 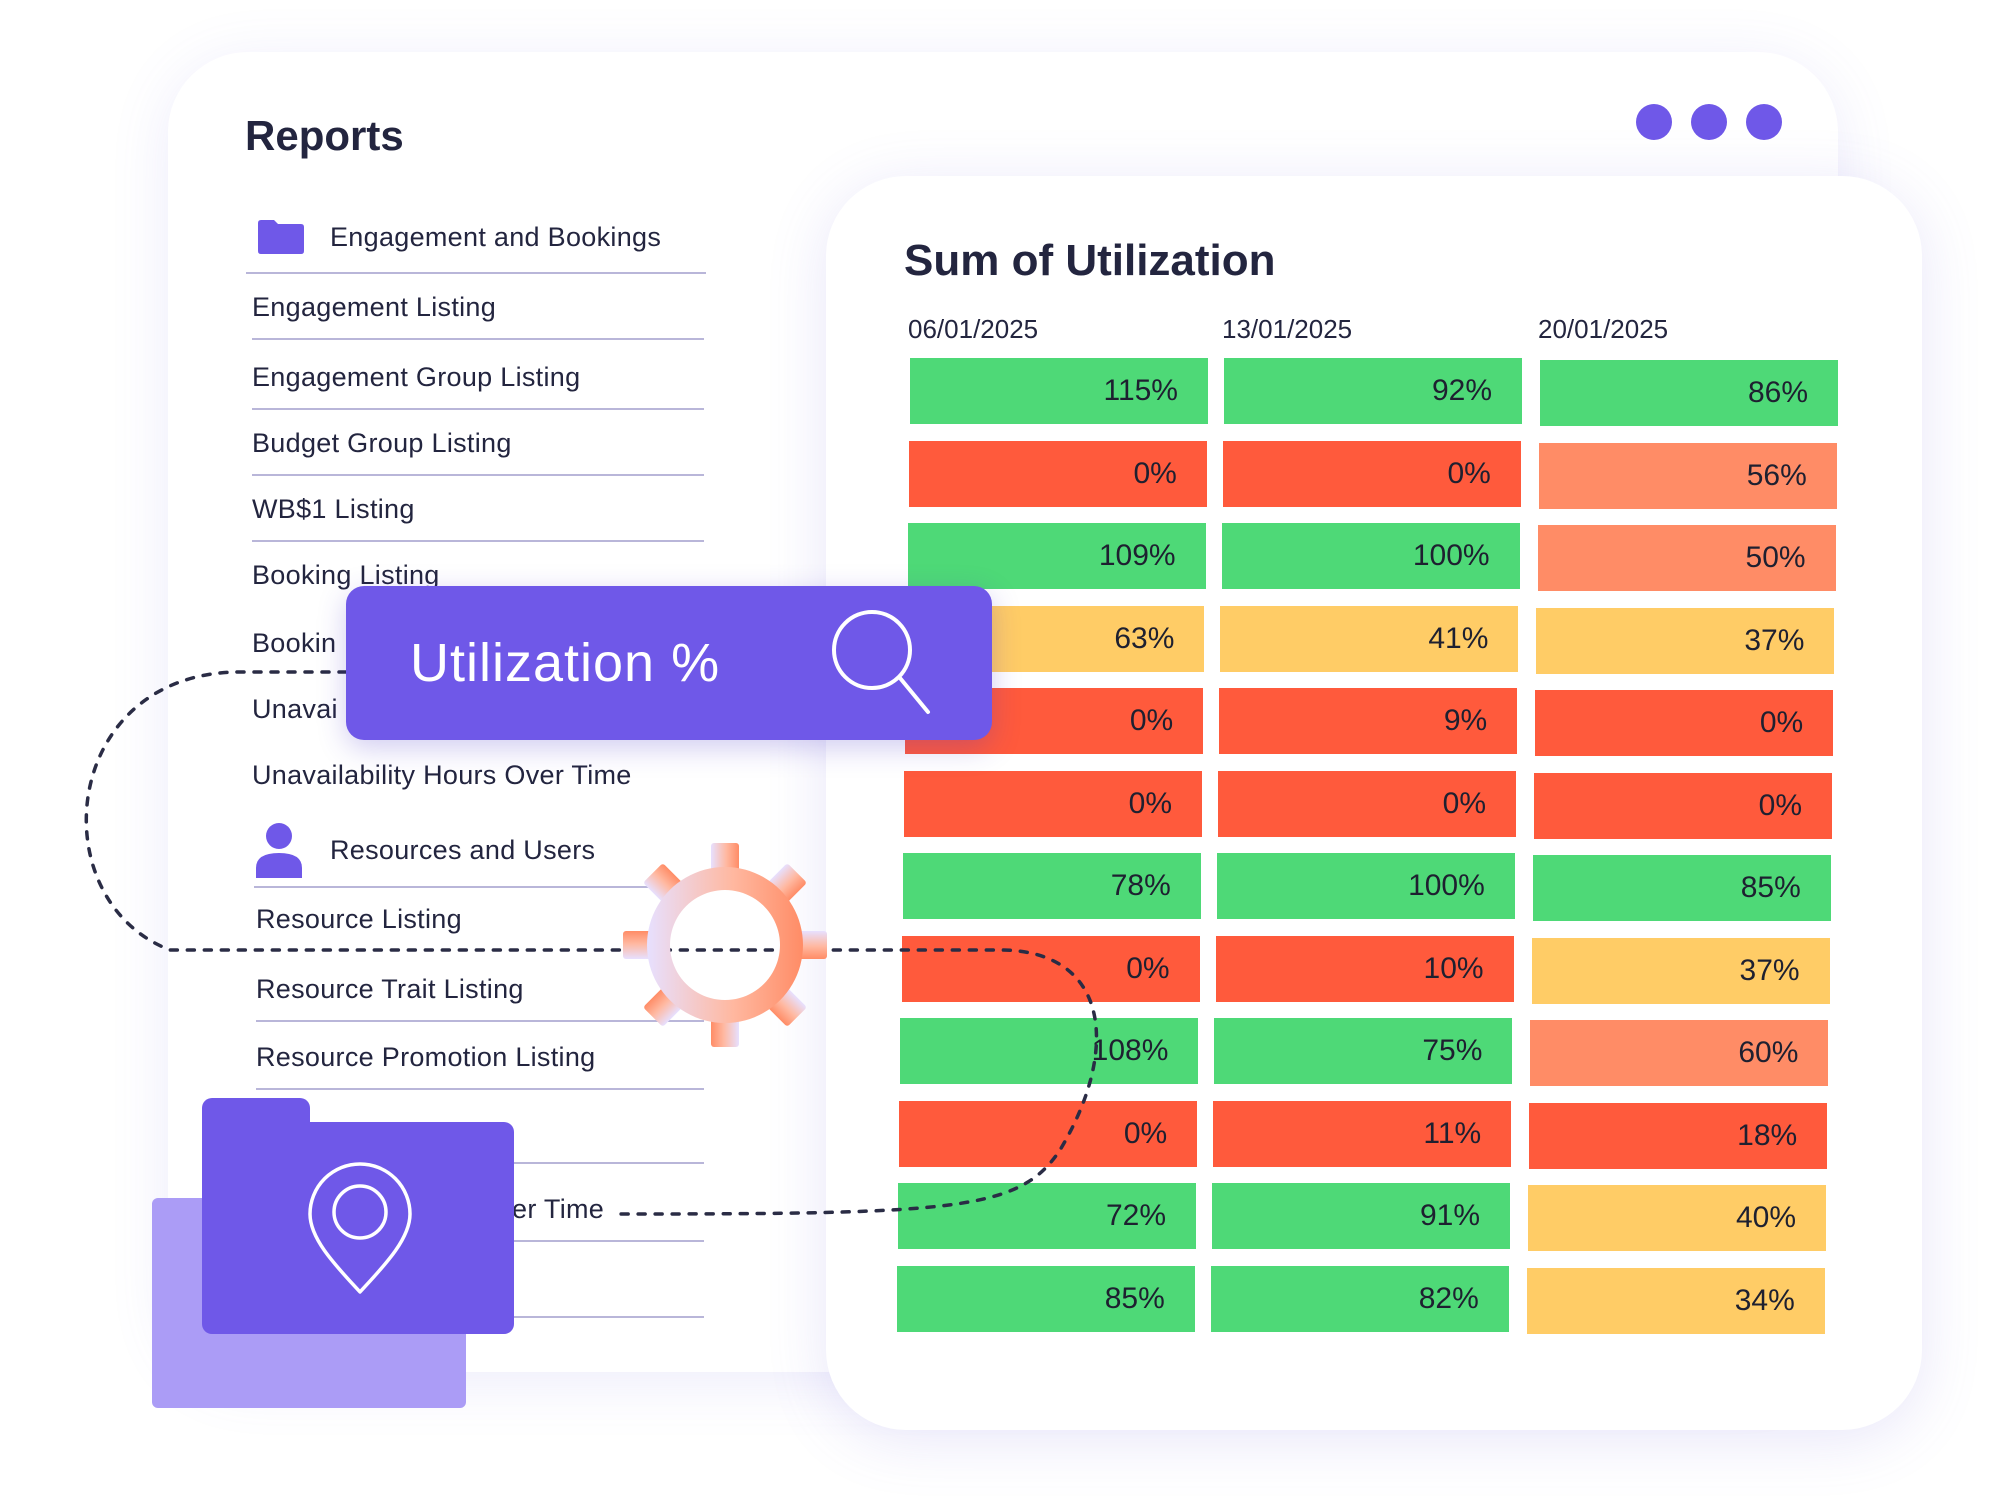 I want to click on window-controls, so click(x=1709, y=122).